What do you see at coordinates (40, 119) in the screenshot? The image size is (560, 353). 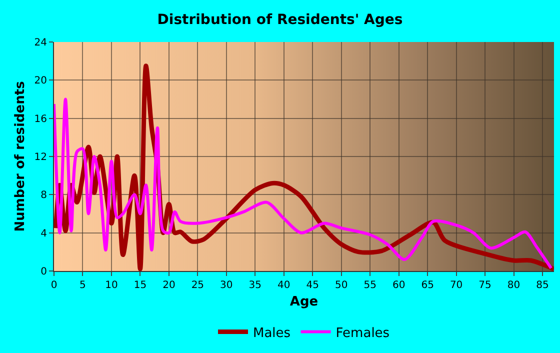 I see `y-tick-label: 16` at bounding box center [40, 119].